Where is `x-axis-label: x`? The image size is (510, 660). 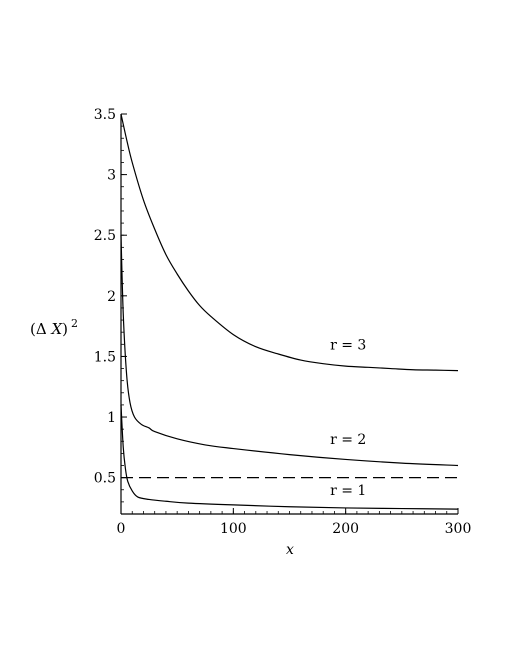
x-axis-label: x is located at coordinates (290, 550).